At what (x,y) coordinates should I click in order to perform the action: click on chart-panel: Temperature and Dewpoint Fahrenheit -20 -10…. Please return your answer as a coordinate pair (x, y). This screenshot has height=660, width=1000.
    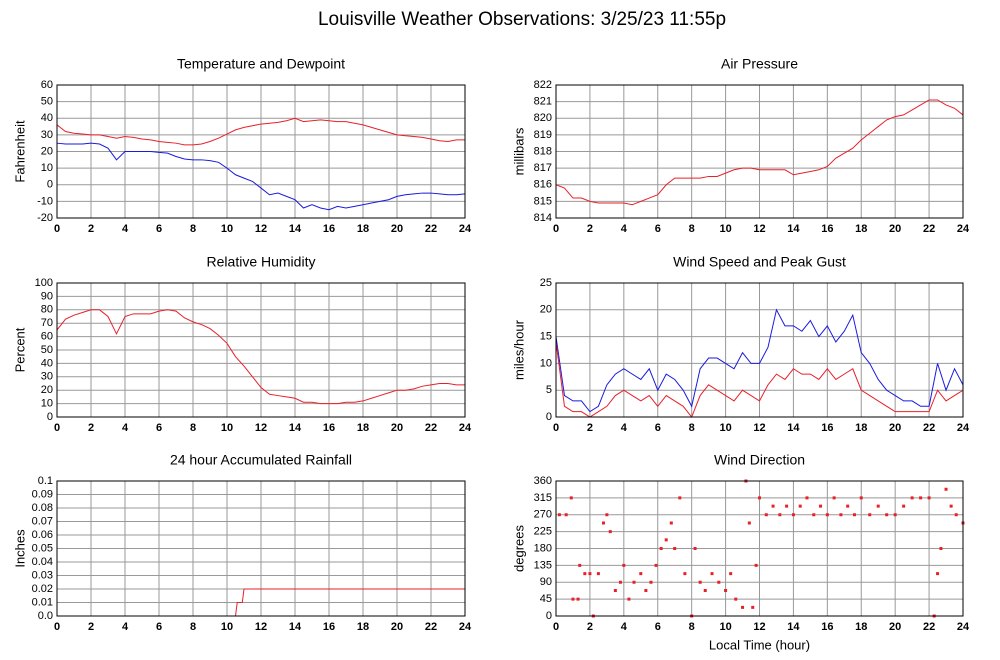
    Looking at the image, I should click on (242, 145).